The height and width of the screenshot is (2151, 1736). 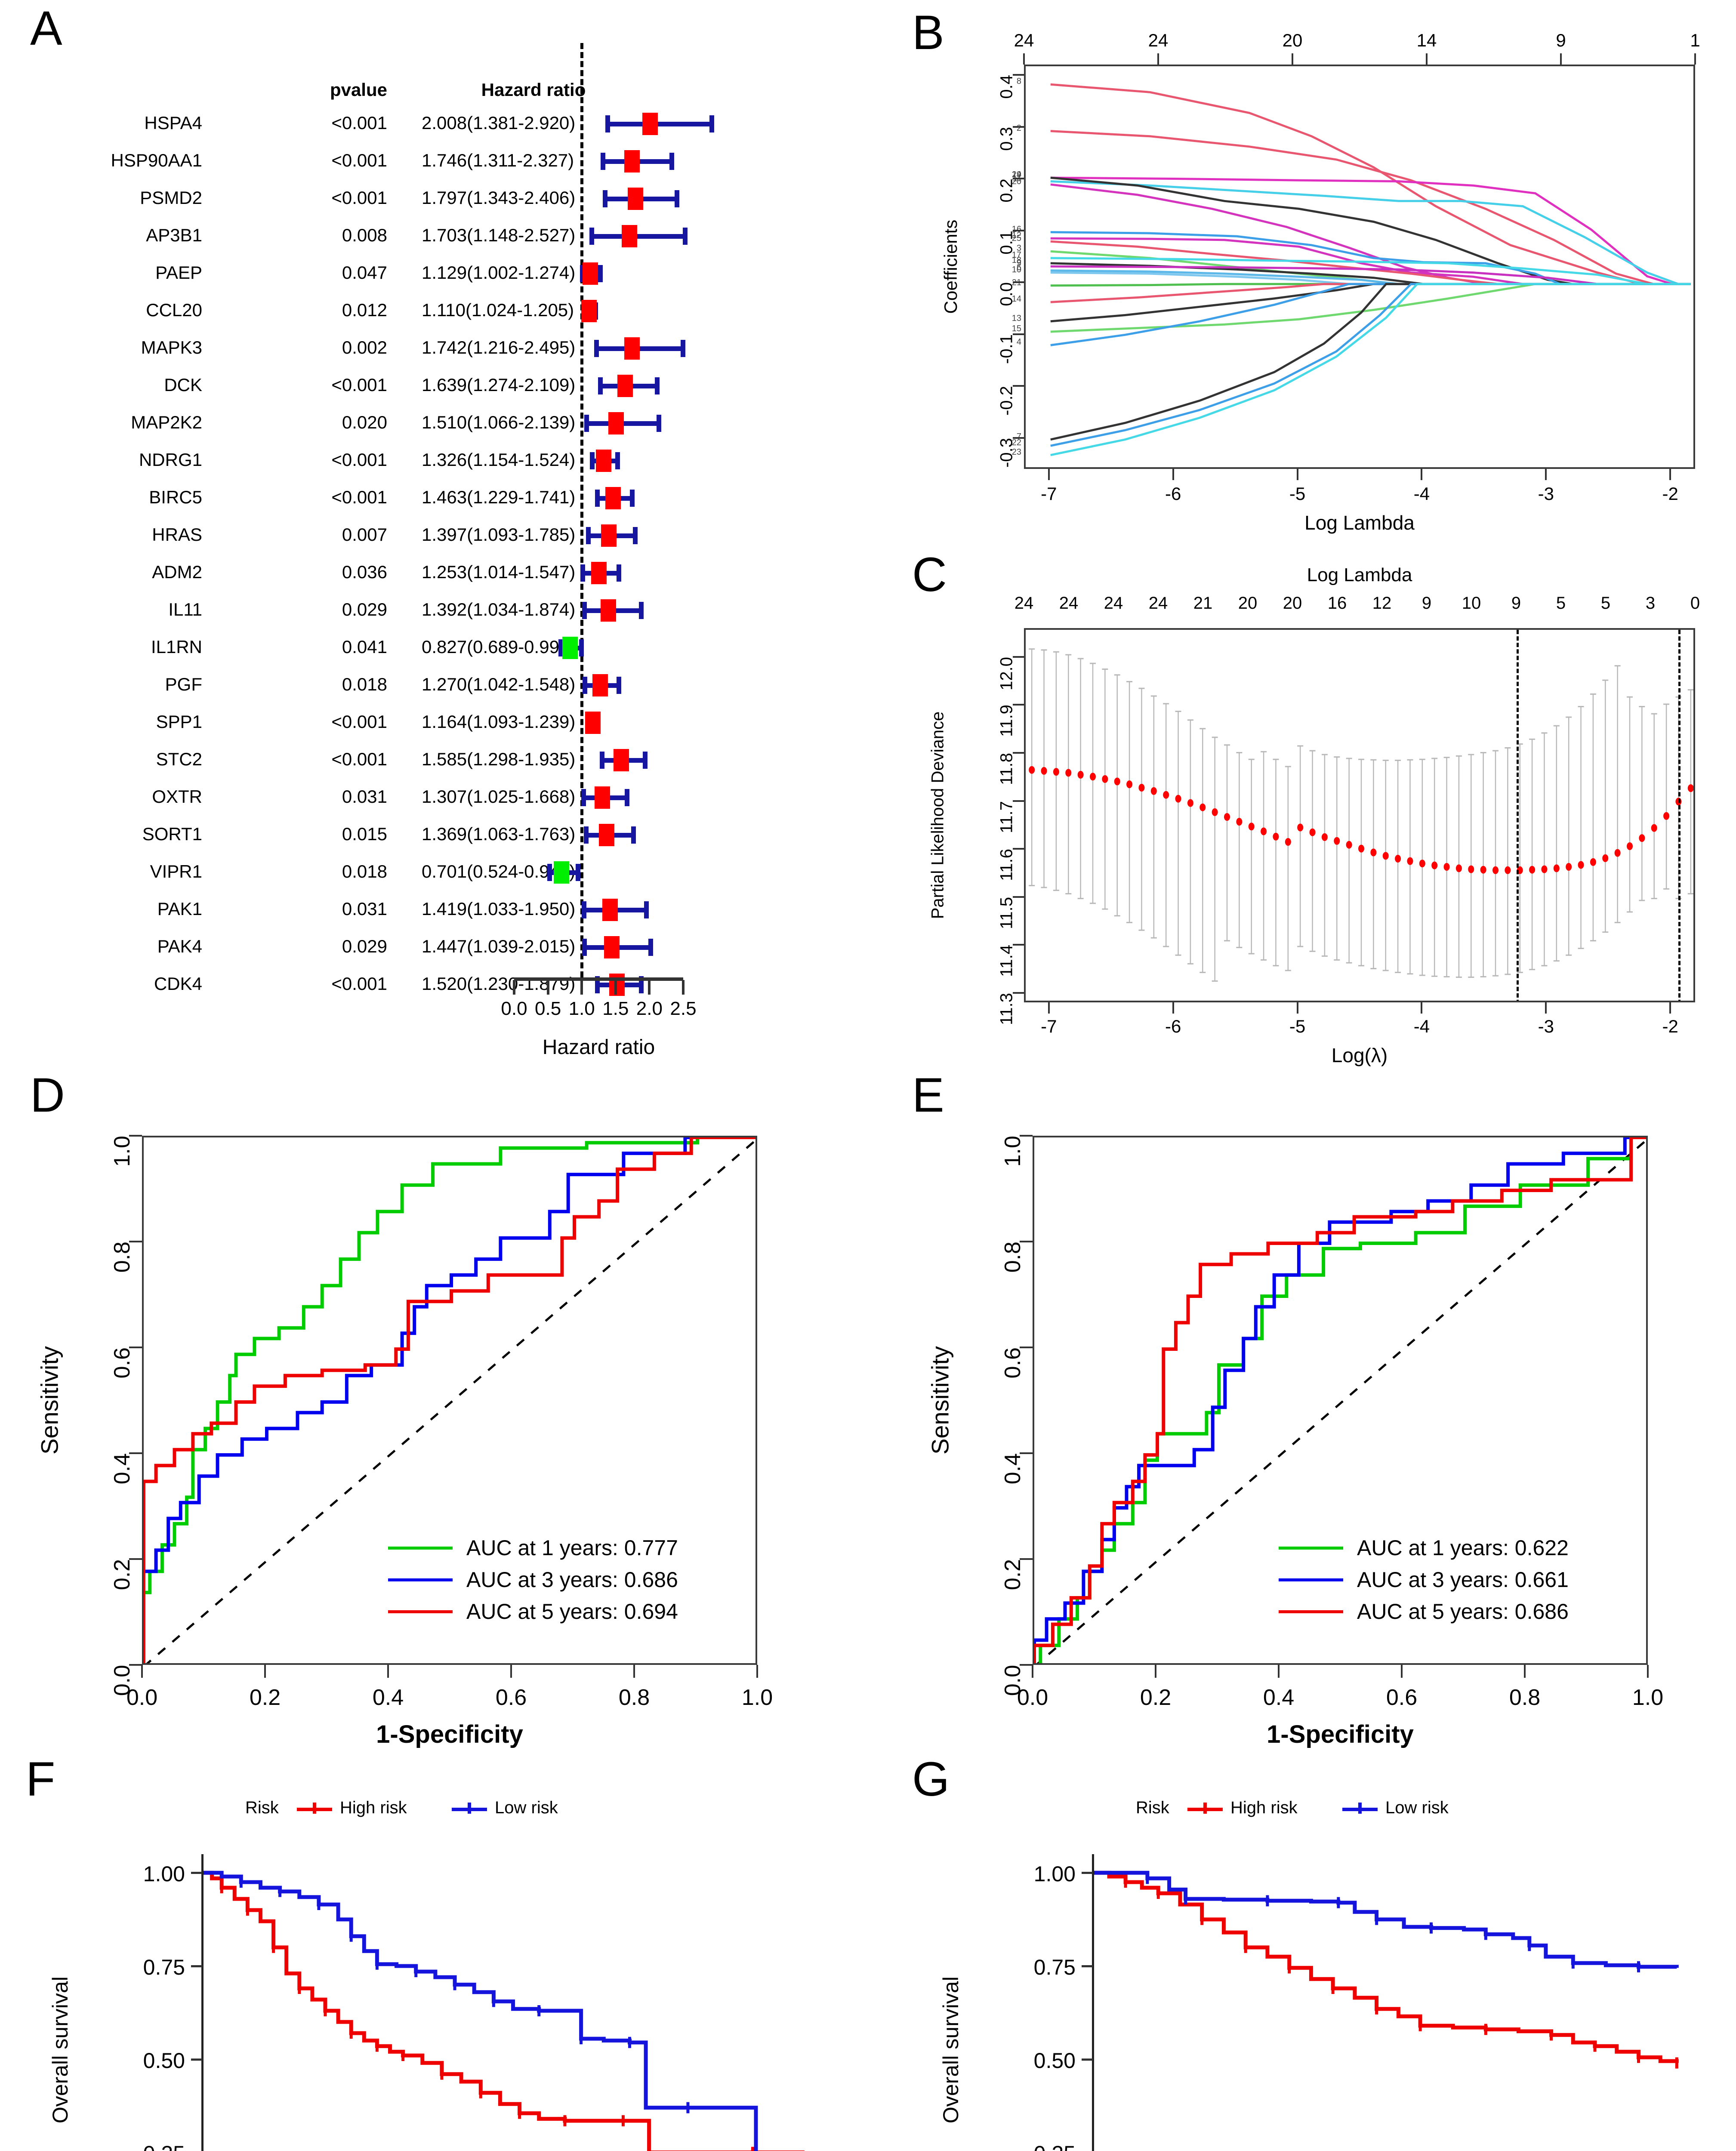 I want to click on forest-row-gene: IL1RN, so click(x=177, y=647).